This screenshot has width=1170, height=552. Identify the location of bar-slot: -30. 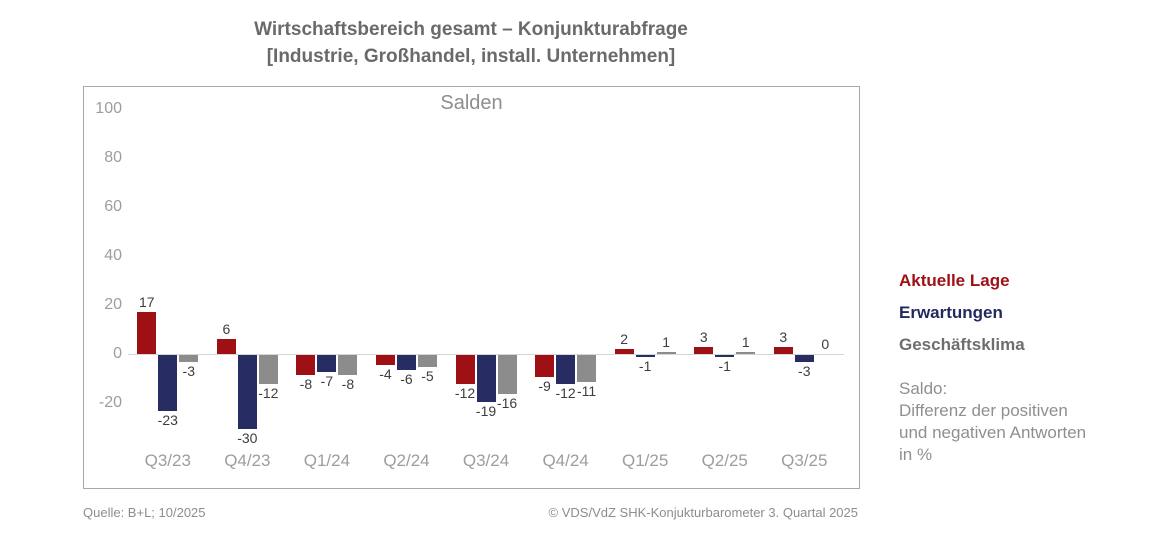
(247, 286).